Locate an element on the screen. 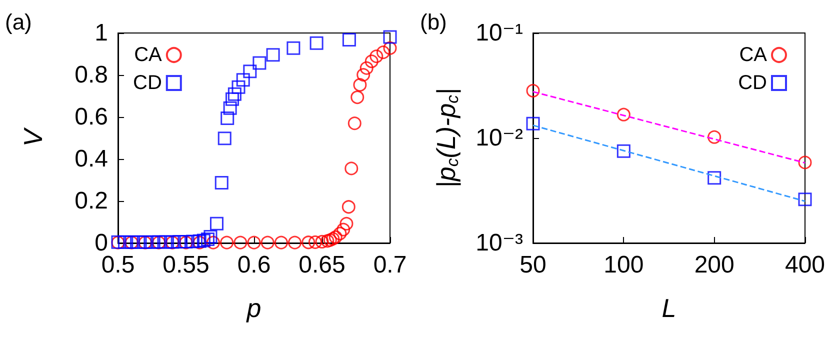 This screenshot has width=830, height=339. y-tick-label: 0.4 is located at coordinates (91, 159).